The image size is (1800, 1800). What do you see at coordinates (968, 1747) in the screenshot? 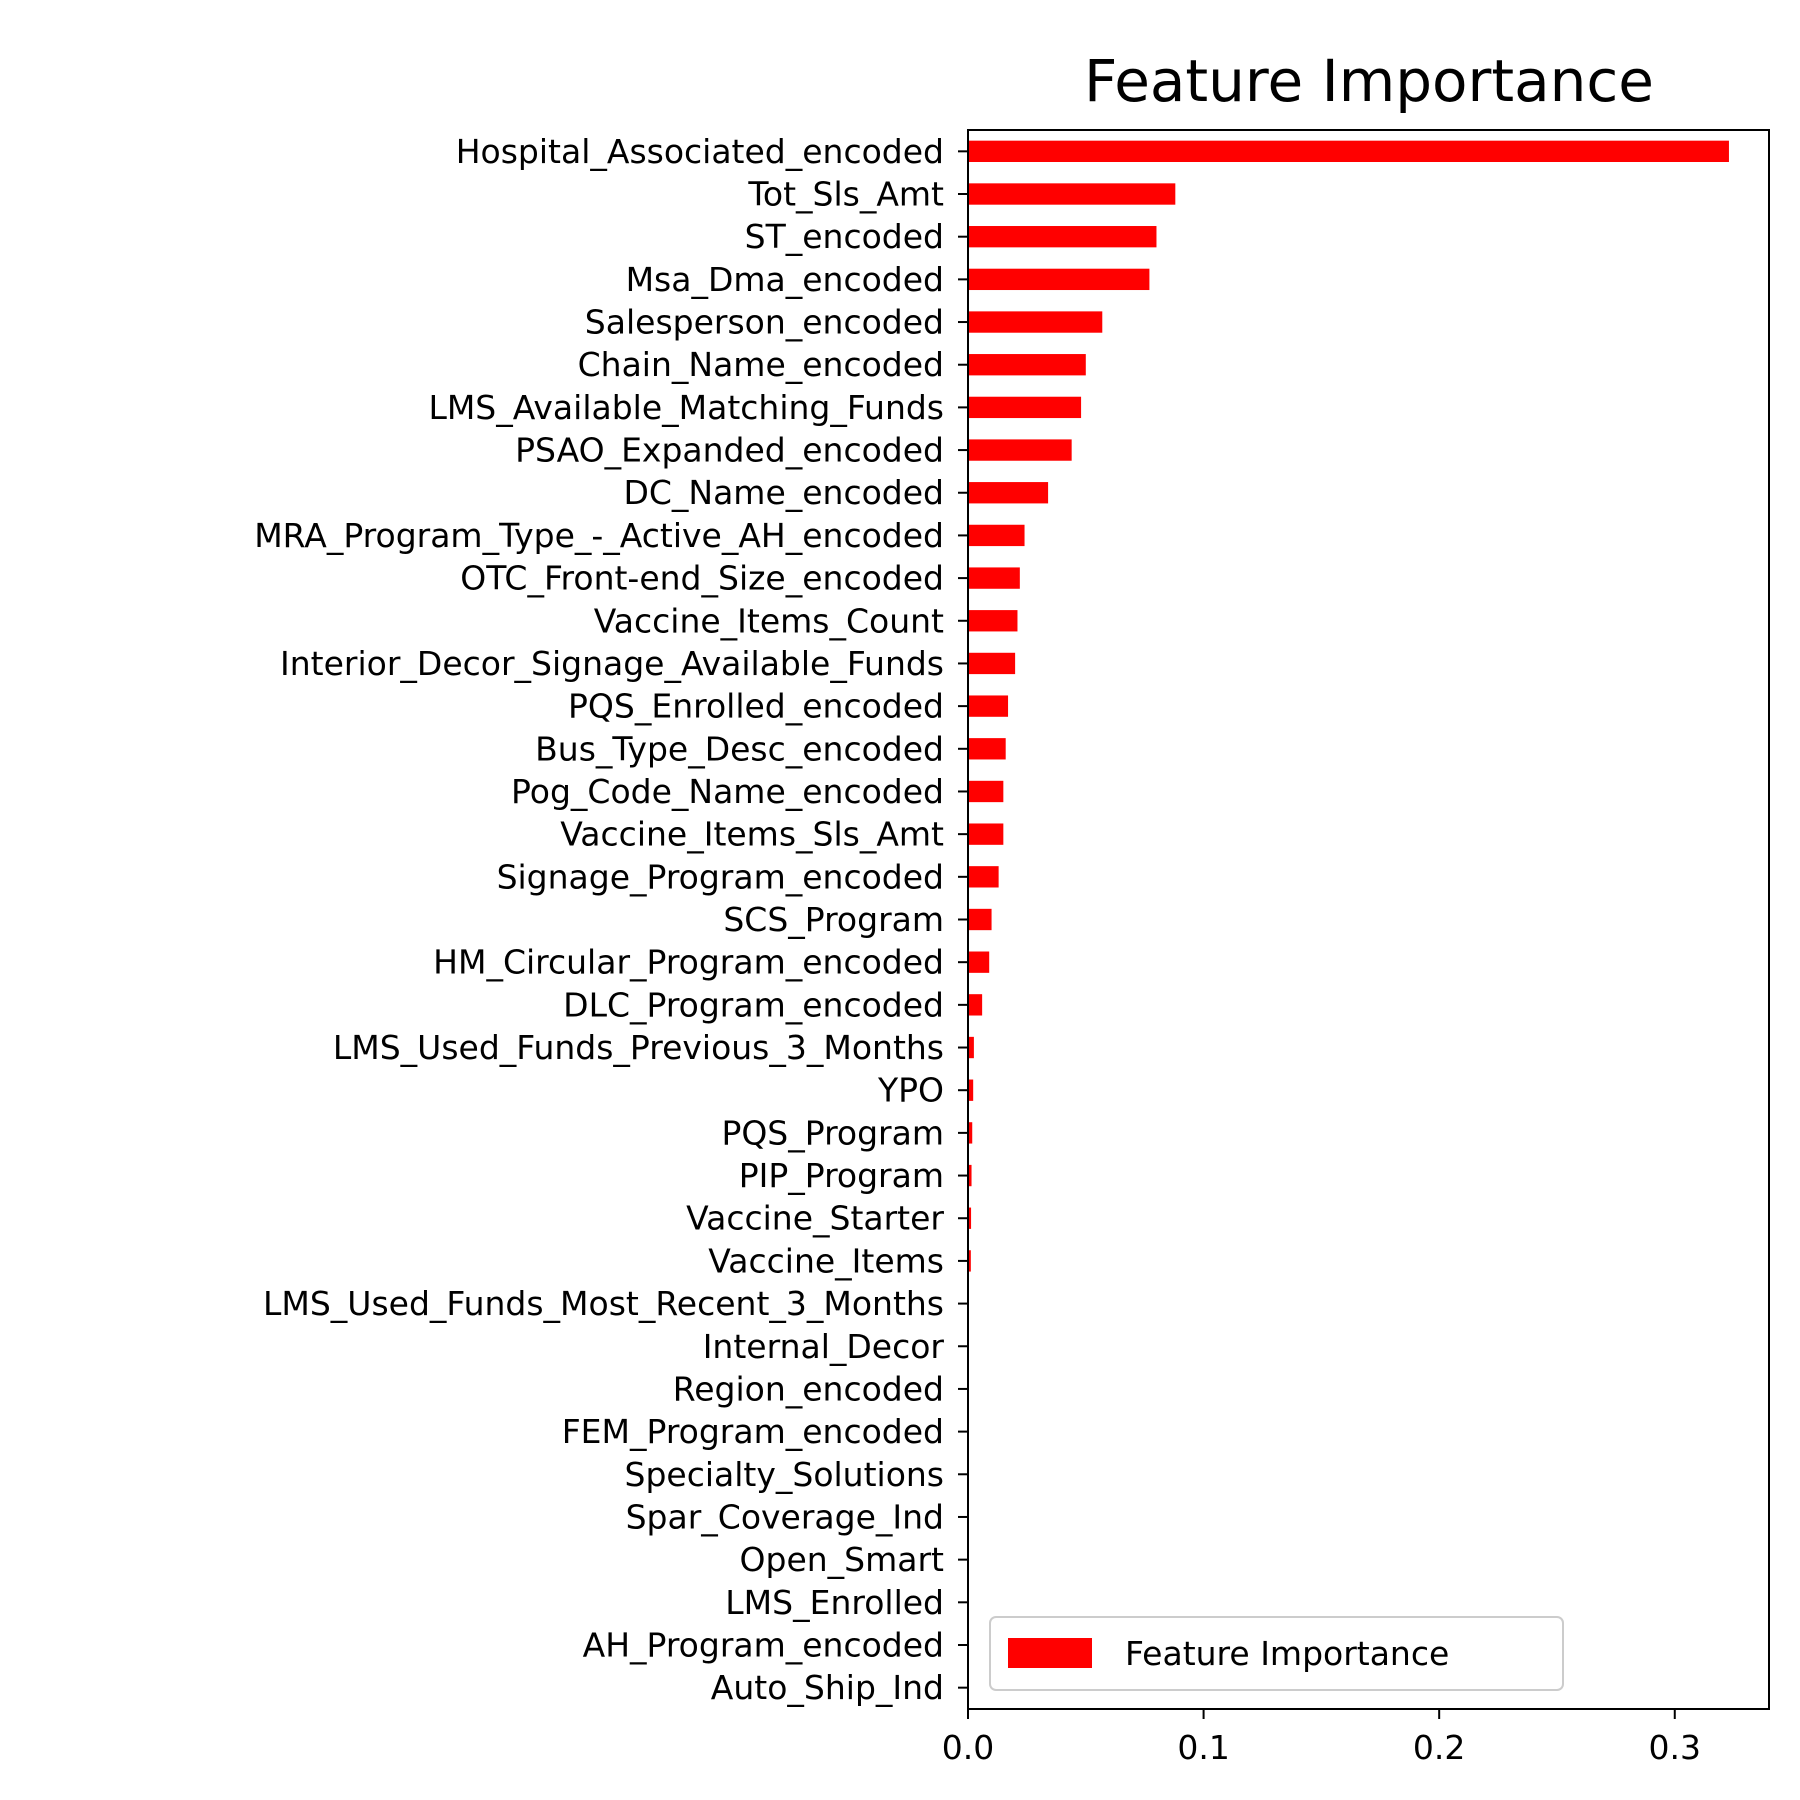
I see `x-tick-label: 0.0` at bounding box center [968, 1747].